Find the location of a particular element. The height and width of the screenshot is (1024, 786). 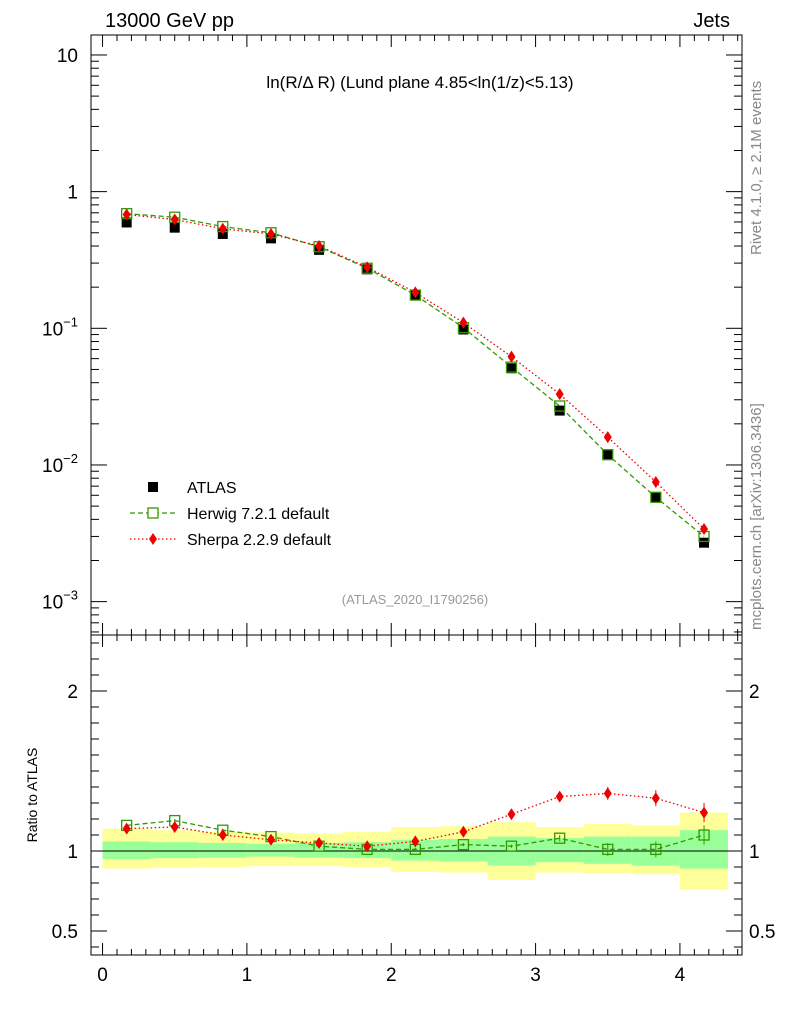

legend-atlas-marker is located at coordinates (153, 487).